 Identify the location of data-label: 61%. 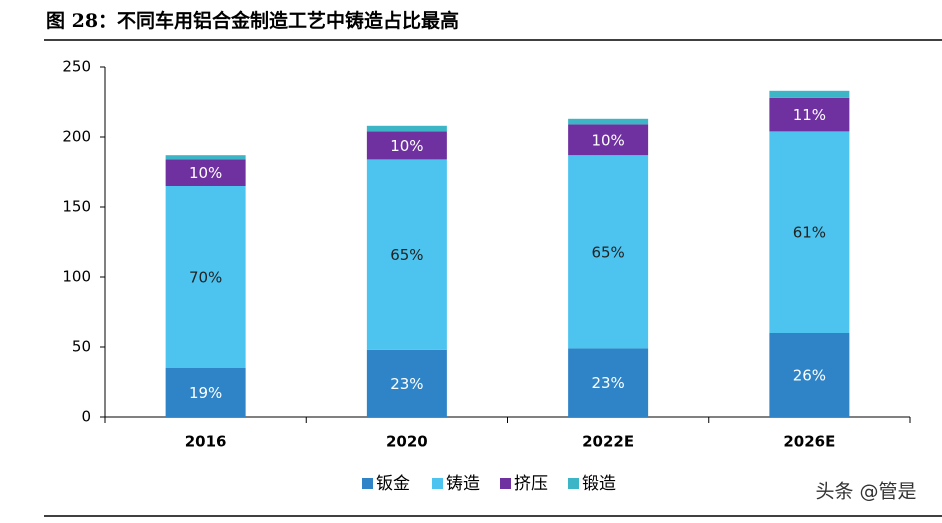
(809, 233).